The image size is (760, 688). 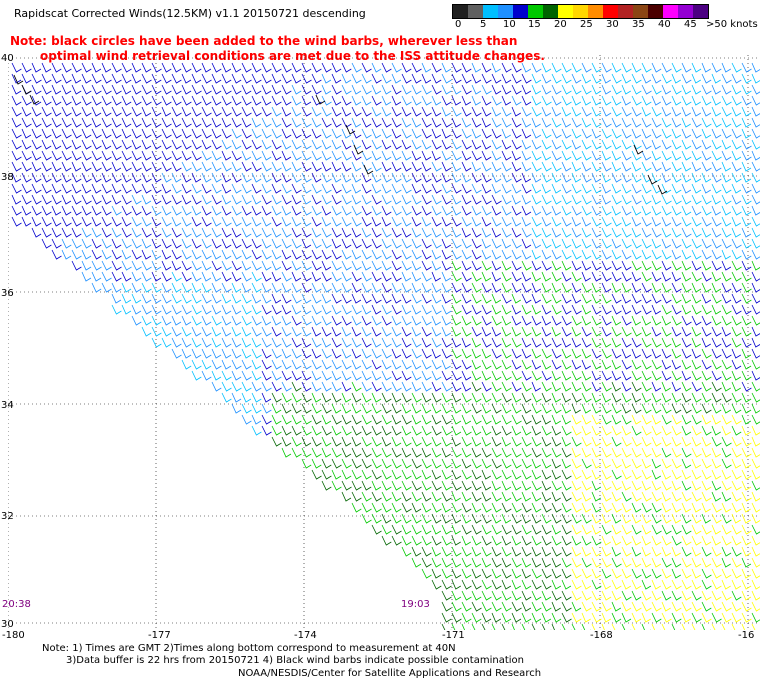 What do you see at coordinates (662, 189) in the screenshot?
I see `contaminated-wind-barb` at bounding box center [662, 189].